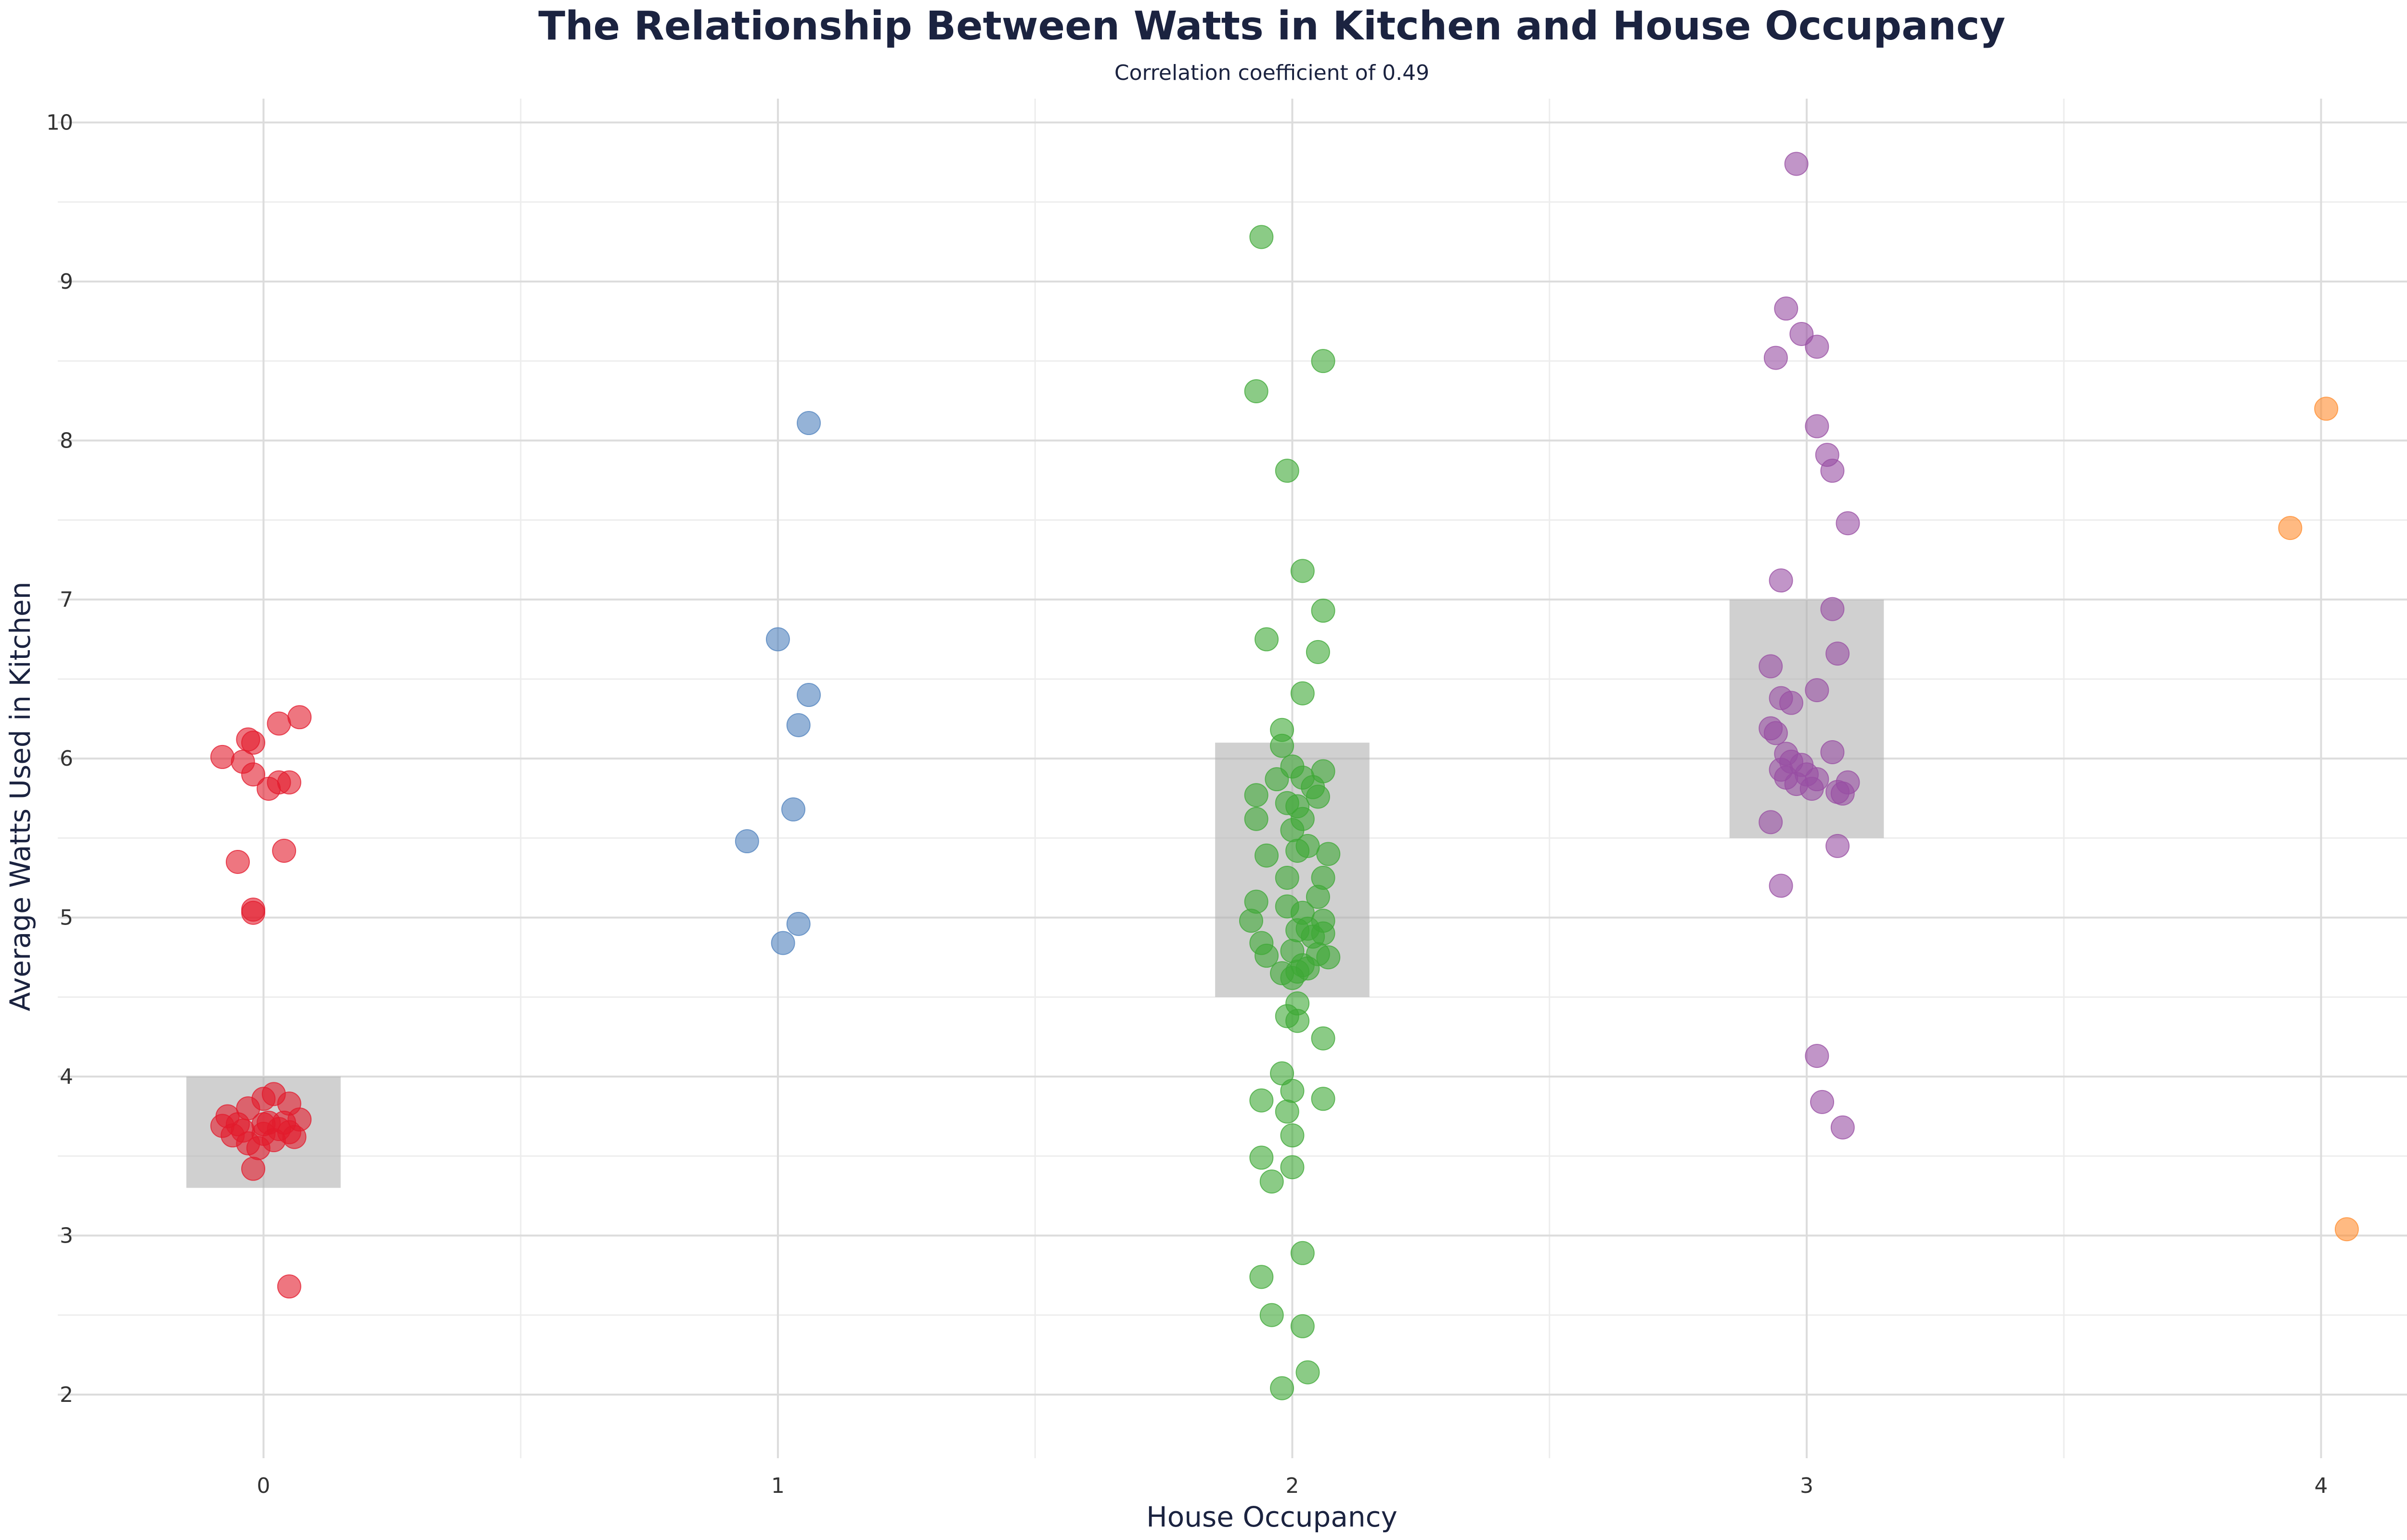  I want to click on y-tick-label: 3, so click(66, 1235).